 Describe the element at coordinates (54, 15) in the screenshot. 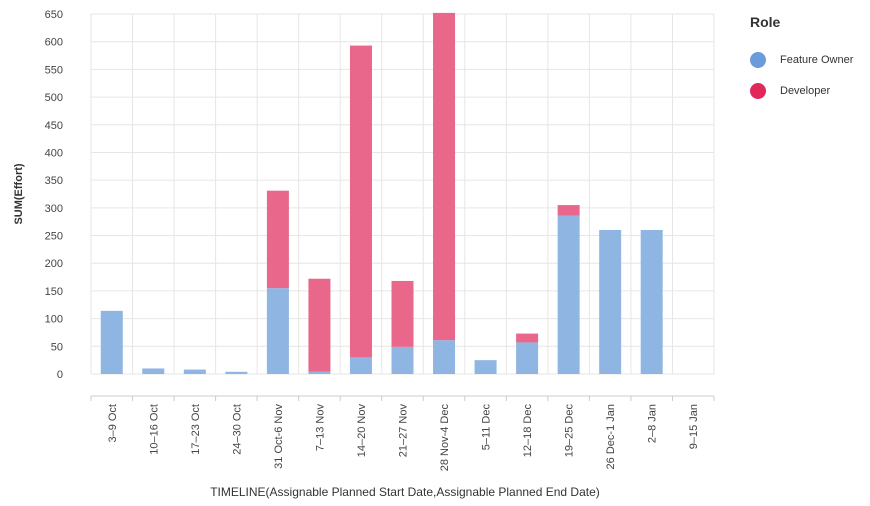

I see `y-tick-label: 650` at that location.